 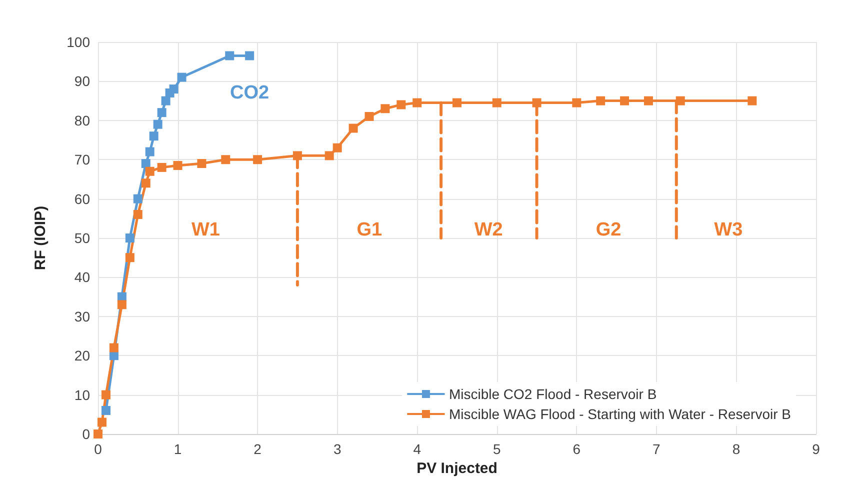 I want to click on y-tick-label: 50, so click(x=82, y=238).